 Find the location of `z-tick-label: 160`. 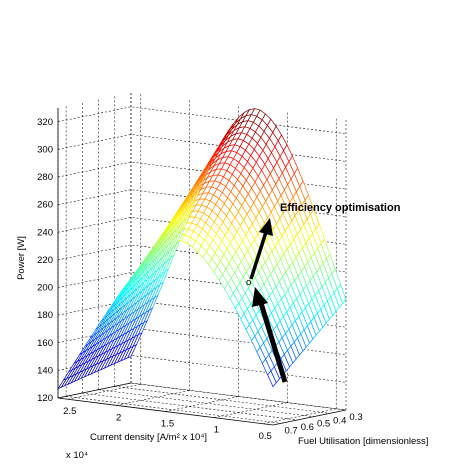

z-tick-label: 160 is located at coordinates (45, 343).